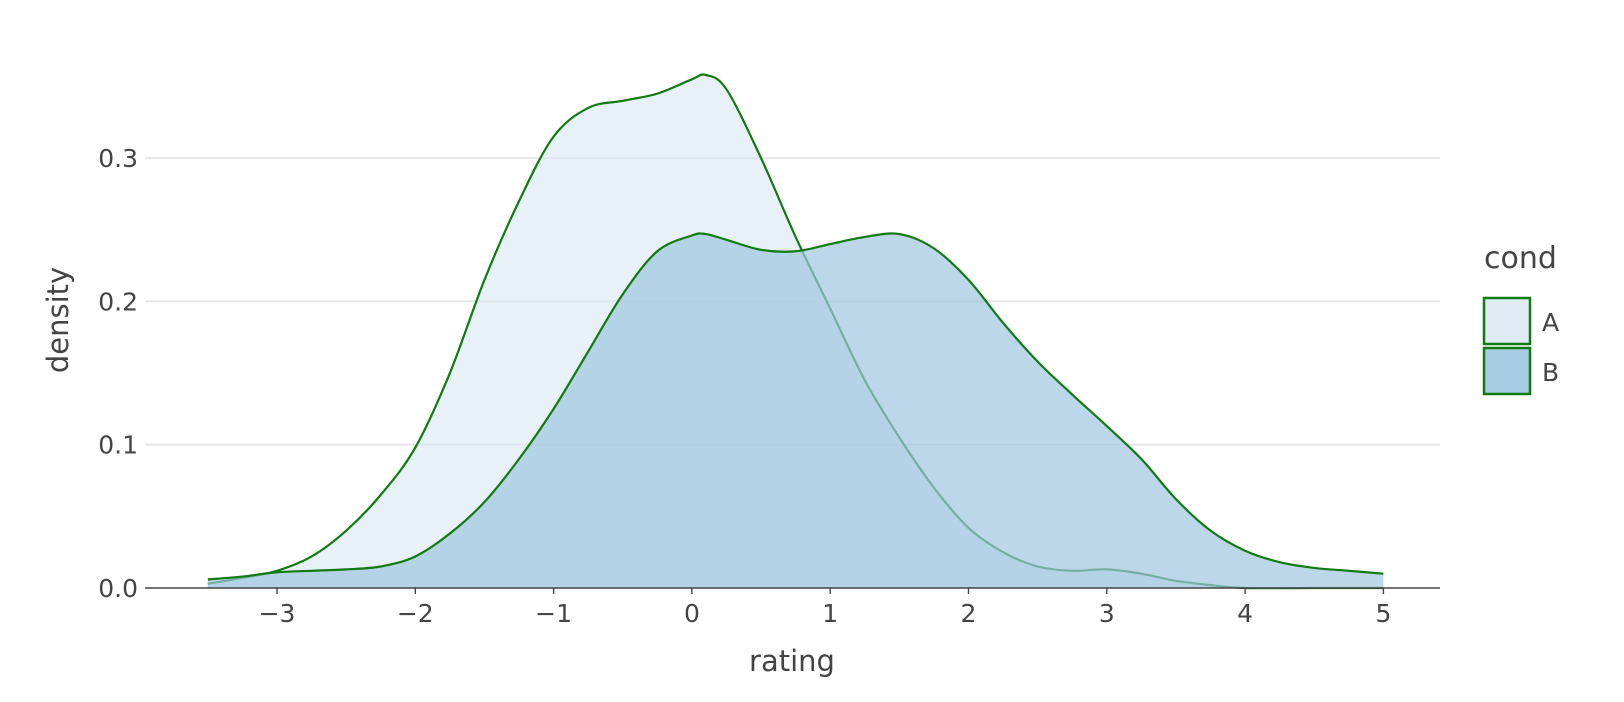 The width and height of the screenshot is (1624, 702). Describe the element at coordinates (1507, 321) in the screenshot. I see `legend-swatch-A` at that location.